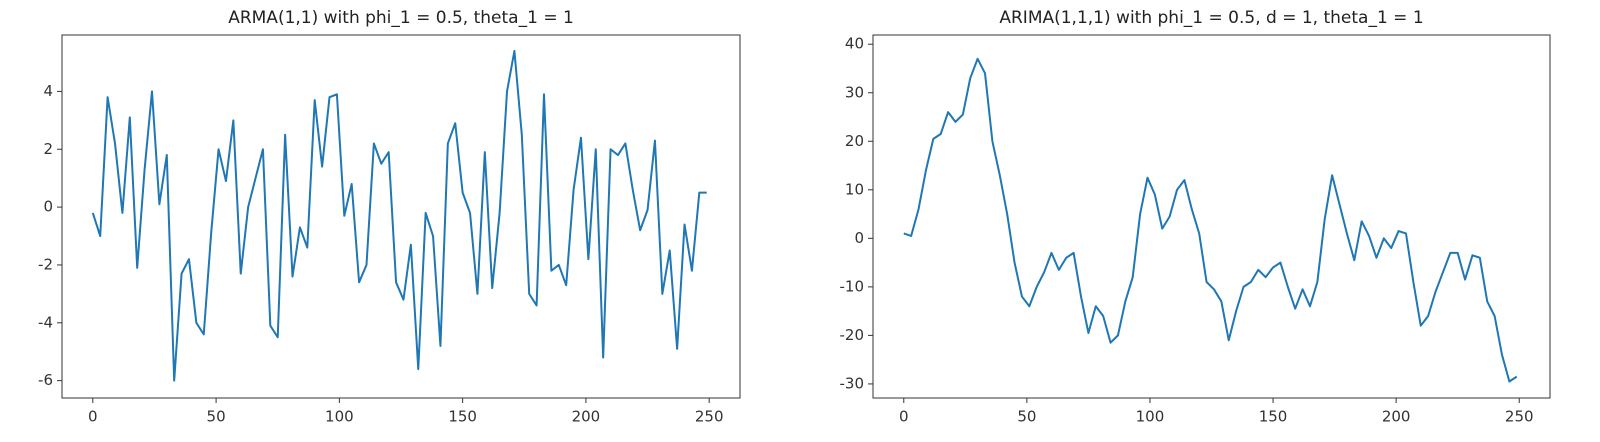 This screenshot has width=1600, height=442. Describe the element at coordinates (45, 380) in the screenshot. I see `y-tick-label: -6` at that location.